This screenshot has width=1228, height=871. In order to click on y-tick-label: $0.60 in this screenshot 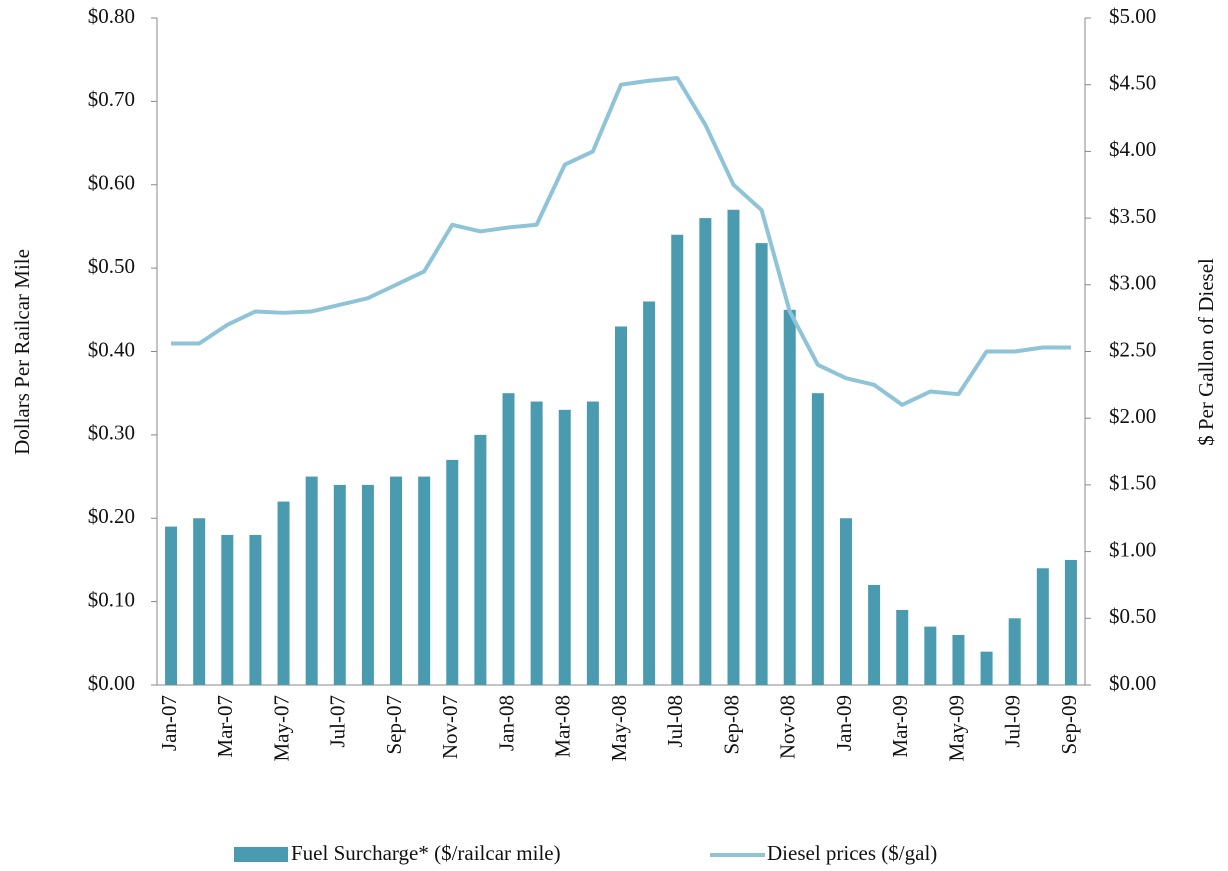, I will do `click(111, 183)`.